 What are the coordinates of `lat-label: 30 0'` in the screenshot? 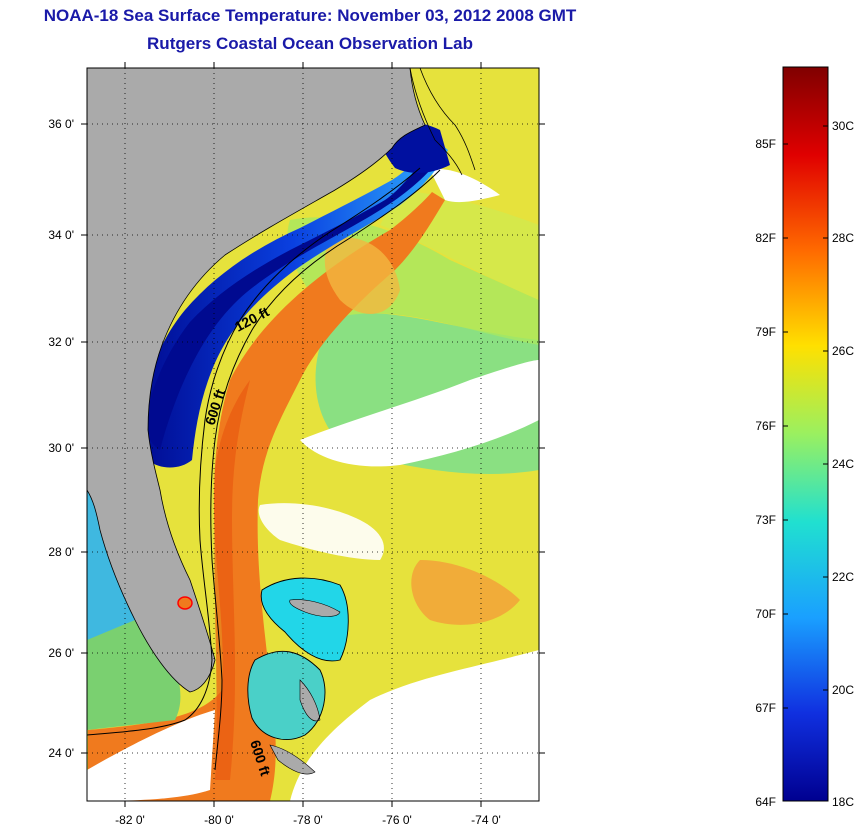 It's located at (61, 448).